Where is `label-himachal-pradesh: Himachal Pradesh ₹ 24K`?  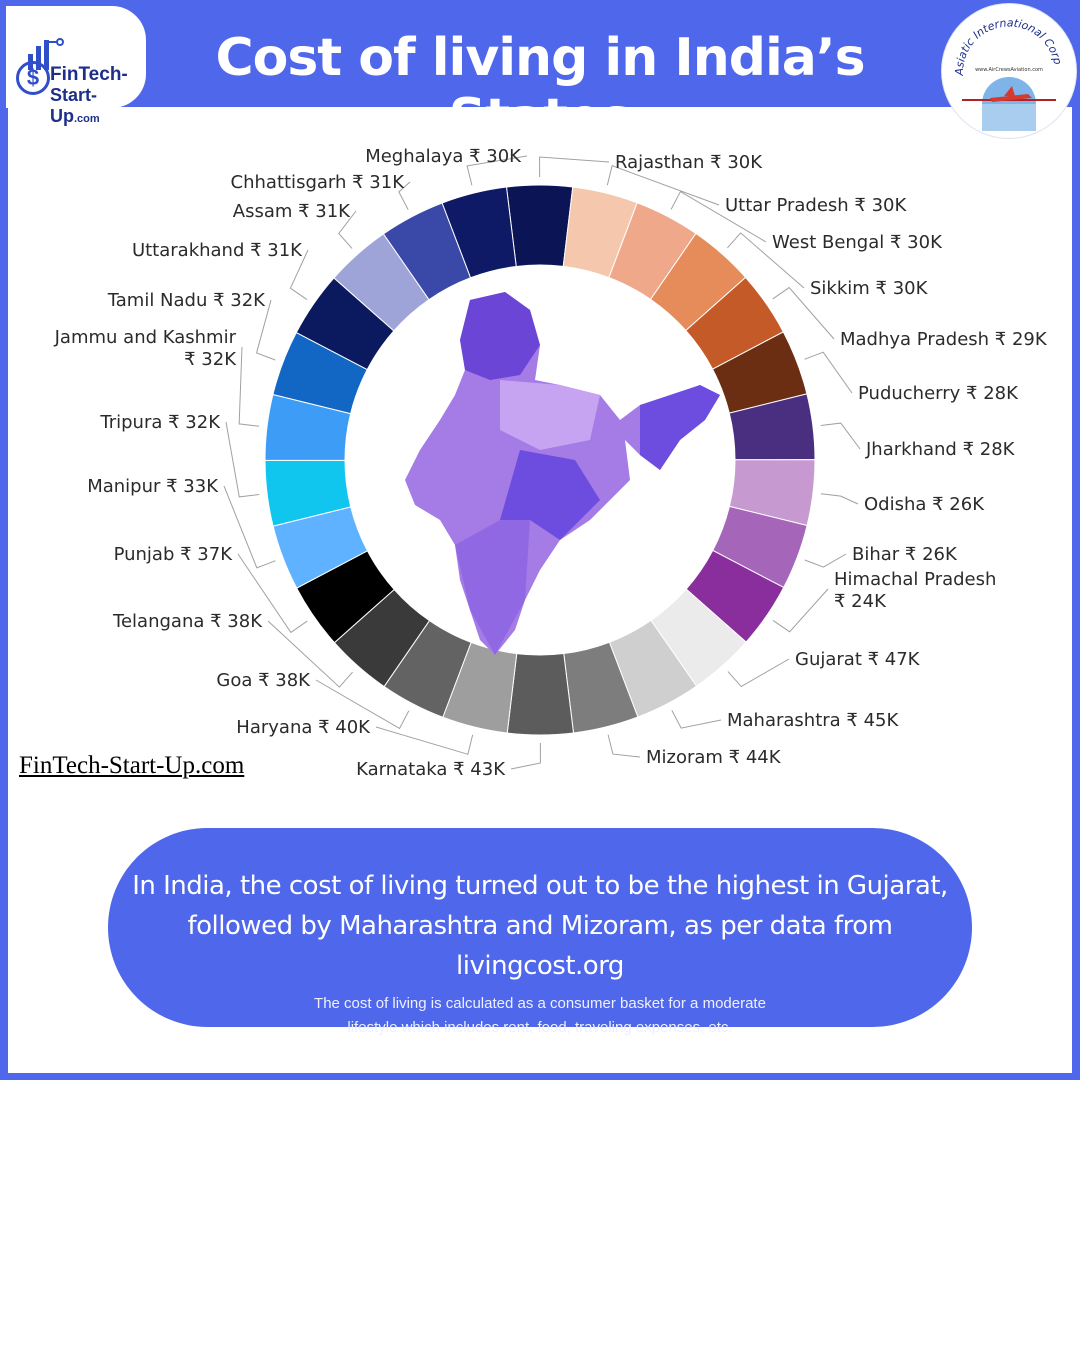 label-himachal-pradesh: Himachal Pradesh ₹ 24K is located at coordinates (915, 590).